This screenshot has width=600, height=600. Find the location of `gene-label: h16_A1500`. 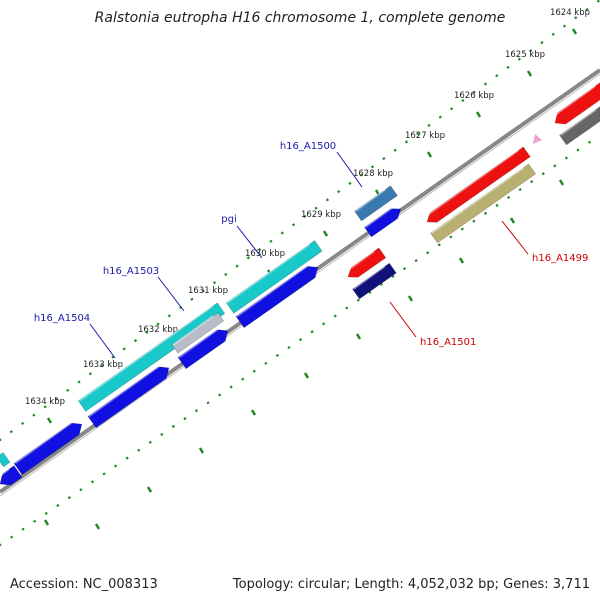

gene-label: h16_A1500 is located at coordinates (308, 146).